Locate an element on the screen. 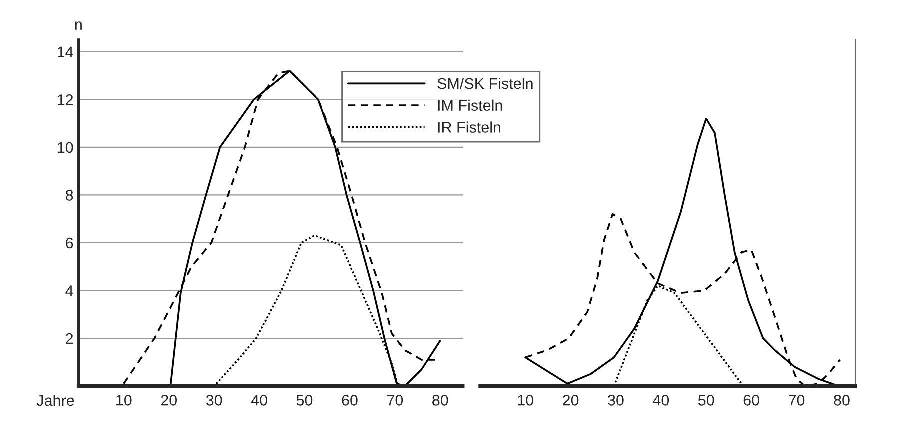 This screenshot has width=915, height=444. y-tick-label: 6 is located at coordinates (70, 243).